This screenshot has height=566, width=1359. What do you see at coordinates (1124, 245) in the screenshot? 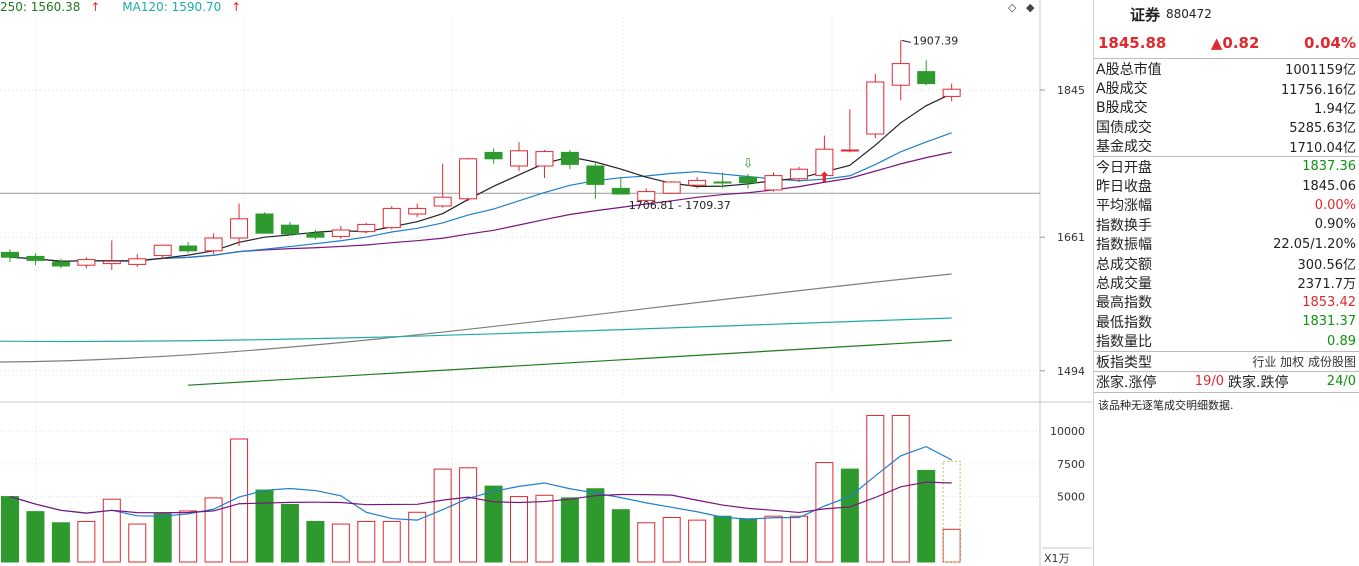
I see `stats-label: 指数振幅` at bounding box center [1124, 245].